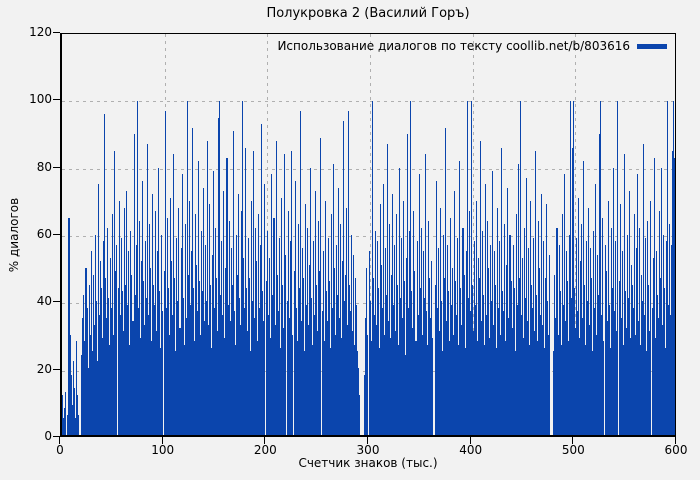 This screenshot has height=480, width=700. What do you see at coordinates (470, 440) in the screenshot?
I see `x-tick-mark` at bounding box center [470, 440].